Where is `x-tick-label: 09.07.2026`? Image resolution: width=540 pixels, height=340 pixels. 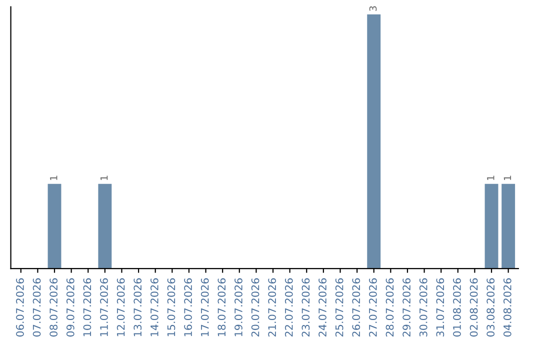 x-tick-label: 09.07.2026 is located at coordinates (70, 307).